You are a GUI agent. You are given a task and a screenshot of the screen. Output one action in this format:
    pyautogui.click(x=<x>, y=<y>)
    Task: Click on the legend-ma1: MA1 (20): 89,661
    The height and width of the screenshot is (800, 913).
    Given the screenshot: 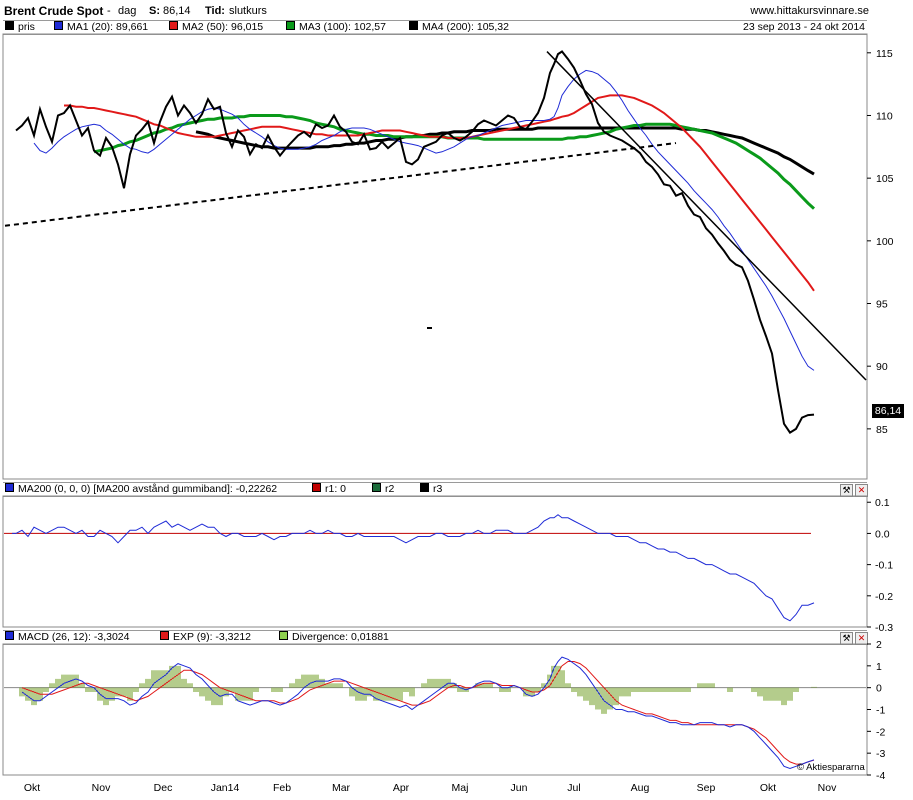 What is the action you would take?
    pyautogui.click(x=108, y=27)
    